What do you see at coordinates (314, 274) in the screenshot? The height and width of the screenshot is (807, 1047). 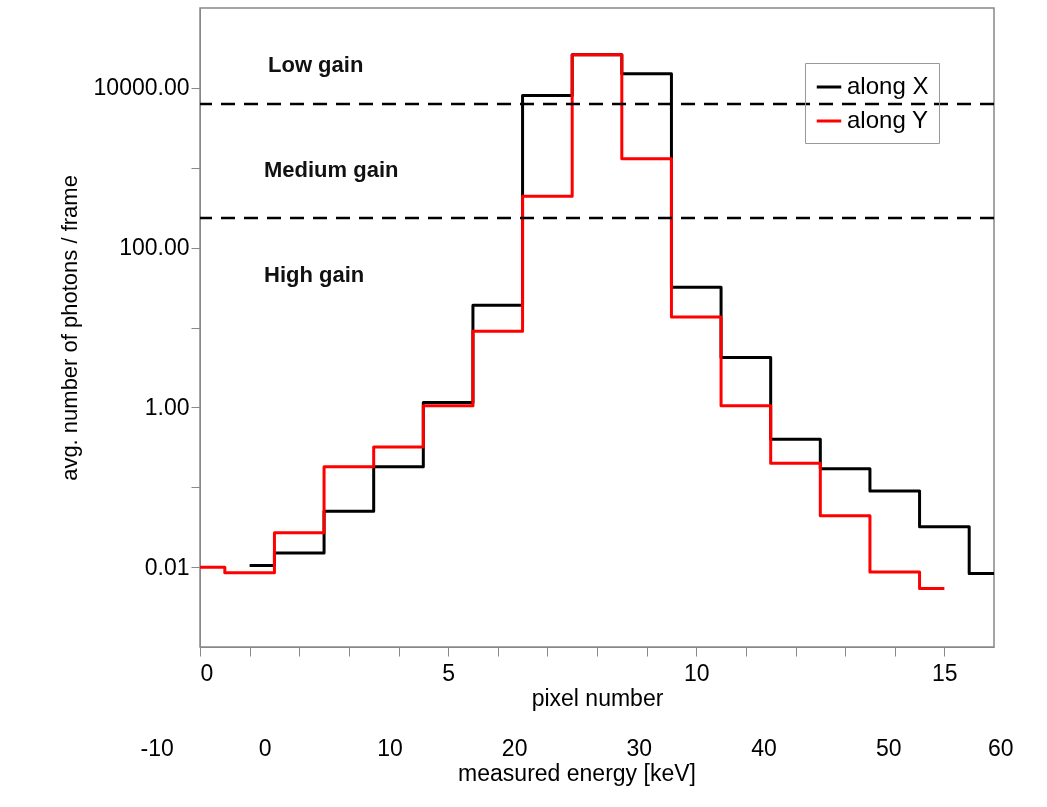 I see `annotation: High gain` at bounding box center [314, 274].